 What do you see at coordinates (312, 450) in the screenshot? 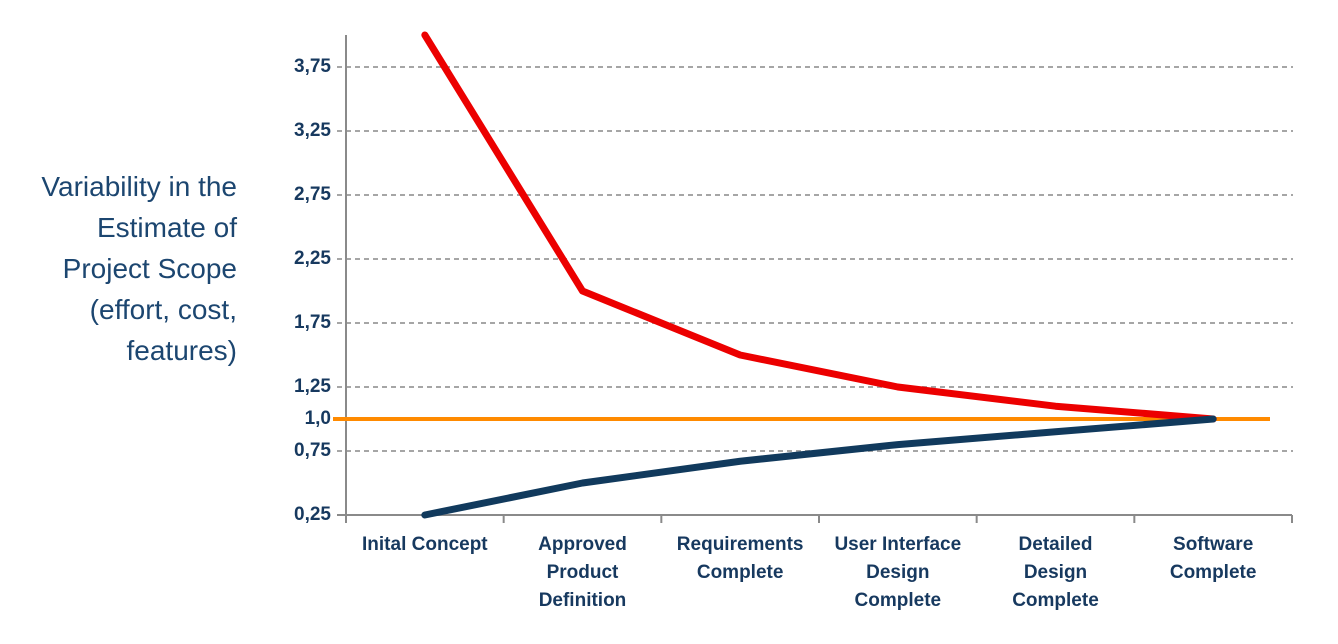
I see `y-tick-label: 0,75` at bounding box center [312, 450].